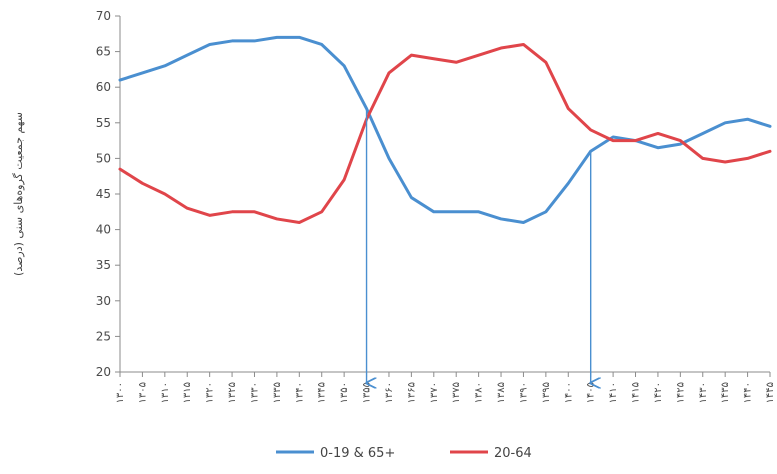 The image size is (777, 474). Describe the element at coordinates (103, 194) in the screenshot. I see `y-tick-label: 45` at that location.